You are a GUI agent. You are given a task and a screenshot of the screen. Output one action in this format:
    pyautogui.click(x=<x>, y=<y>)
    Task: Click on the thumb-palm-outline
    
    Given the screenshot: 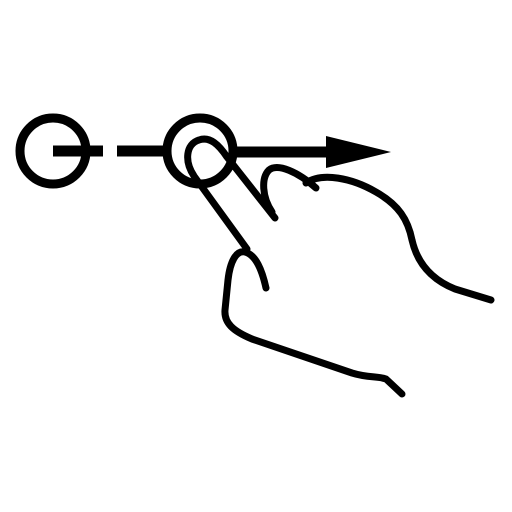 What is the action you would take?
    pyautogui.click(x=313, y=323)
    